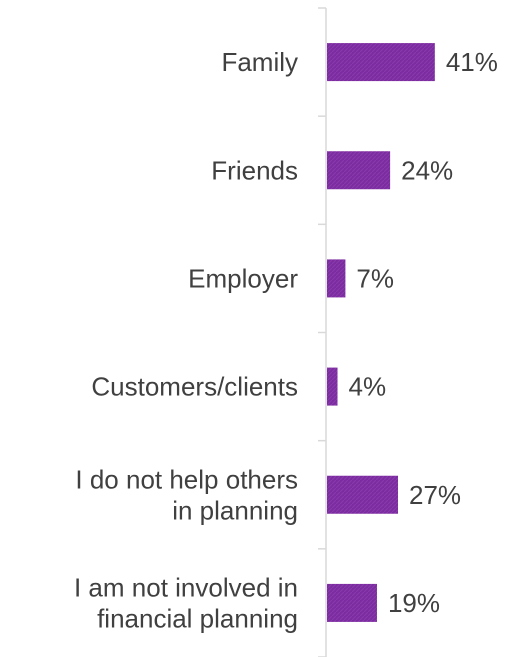 The image size is (518, 657). What do you see at coordinates (254, 170) in the screenshot?
I see `category-label: Friends` at bounding box center [254, 170].